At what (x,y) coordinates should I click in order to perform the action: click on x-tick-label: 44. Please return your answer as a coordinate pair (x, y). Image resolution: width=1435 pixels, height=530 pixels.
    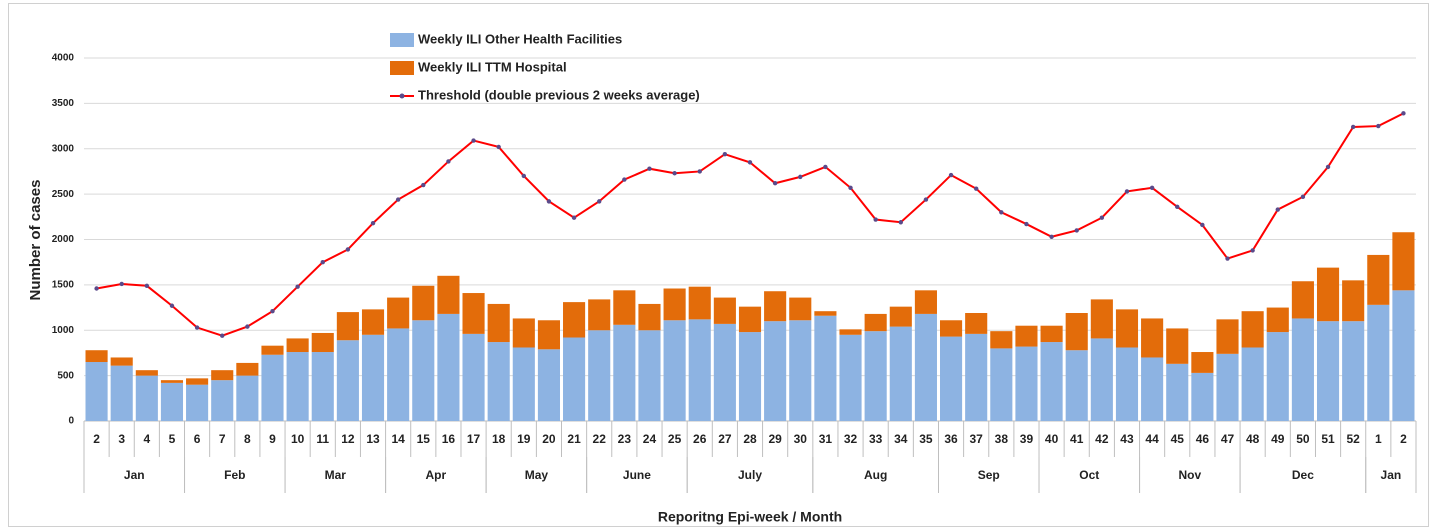
    Looking at the image, I should click on (1152, 439).